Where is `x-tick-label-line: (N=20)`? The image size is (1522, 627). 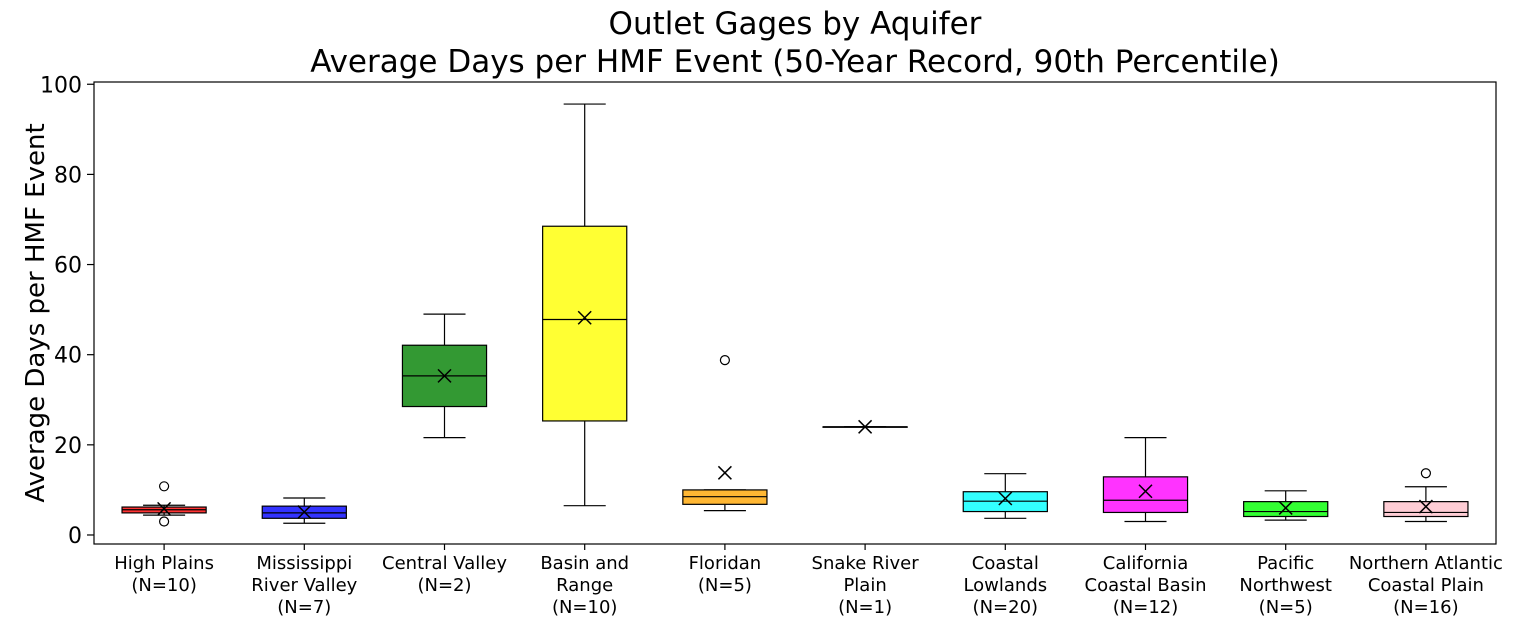
x-tick-label-line: (N=20) is located at coordinates (1006, 607).